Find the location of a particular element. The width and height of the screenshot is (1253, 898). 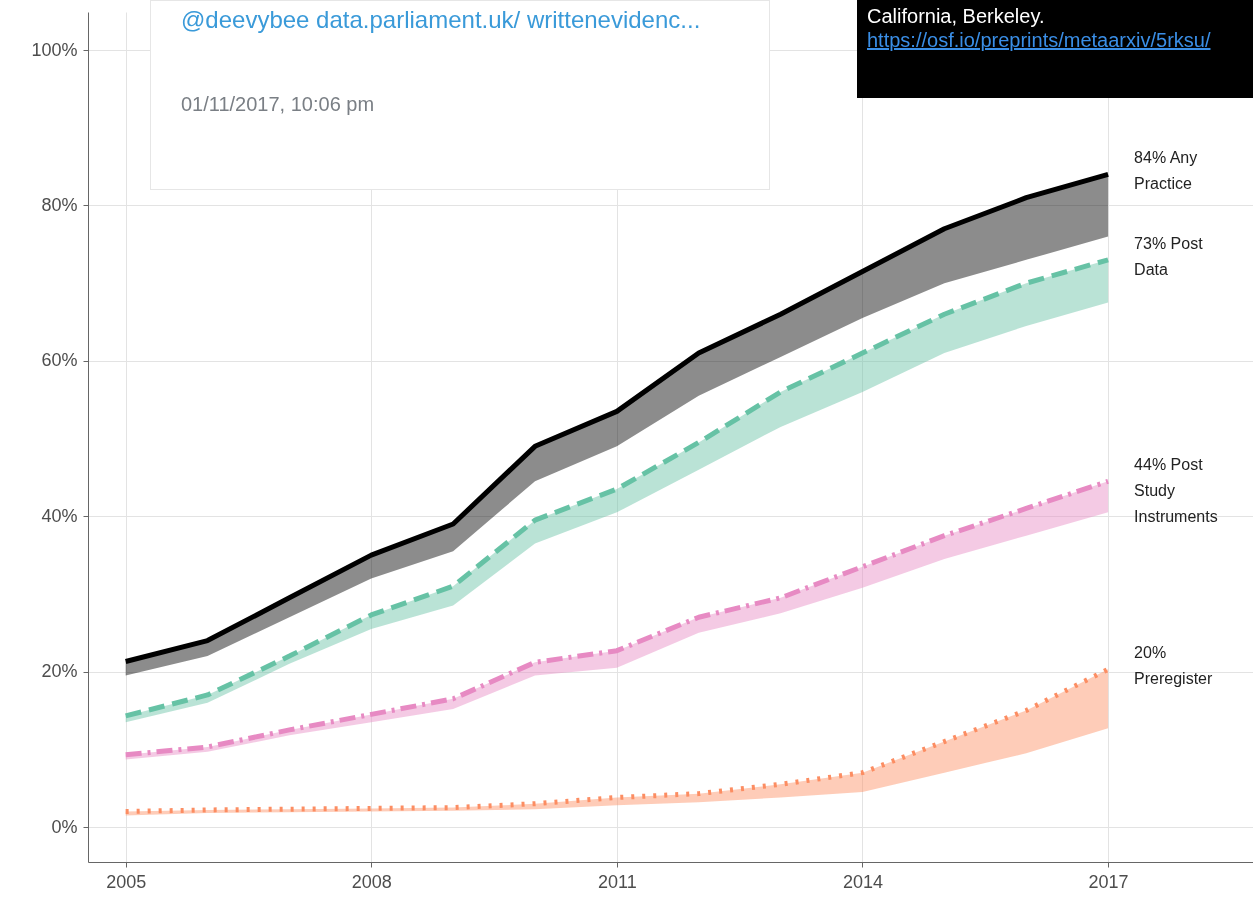

series-label: 73% Post Data is located at coordinates (1169, 256).